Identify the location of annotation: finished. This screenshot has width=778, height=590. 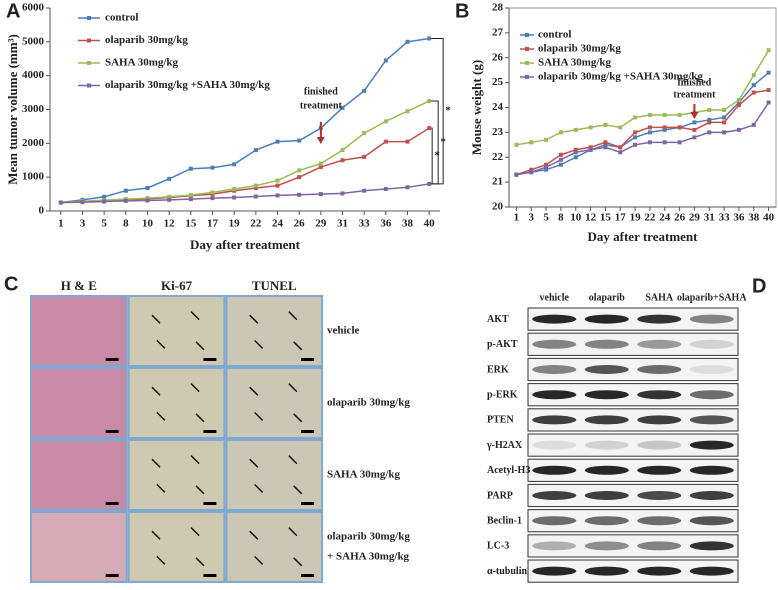
(694, 82).